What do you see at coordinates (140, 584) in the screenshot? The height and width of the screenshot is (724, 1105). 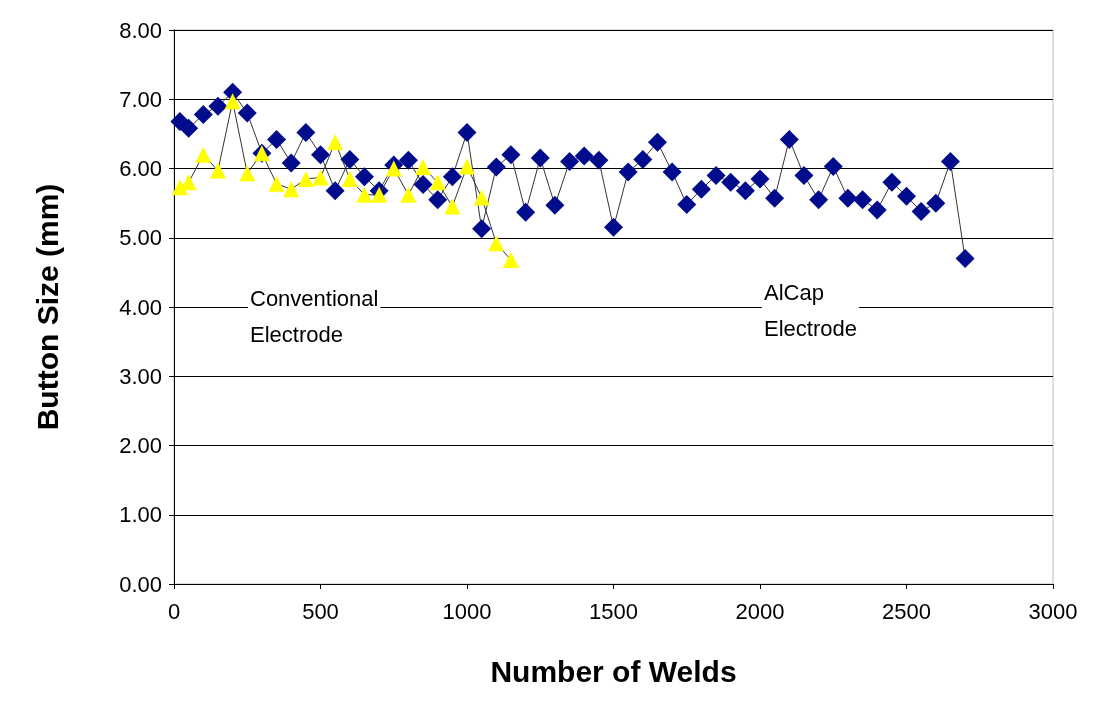 I see `y-tick-label: 0.00` at bounding box center [140, 584].